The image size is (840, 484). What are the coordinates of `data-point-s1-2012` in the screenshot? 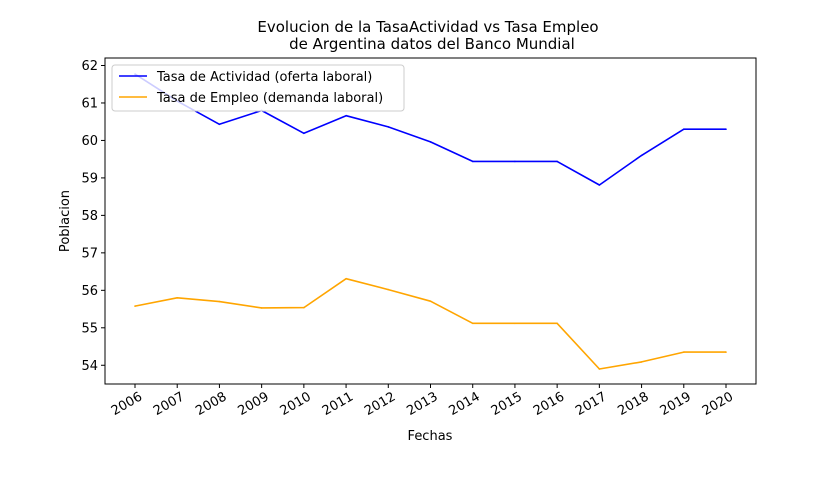 It's located at (388, 289).